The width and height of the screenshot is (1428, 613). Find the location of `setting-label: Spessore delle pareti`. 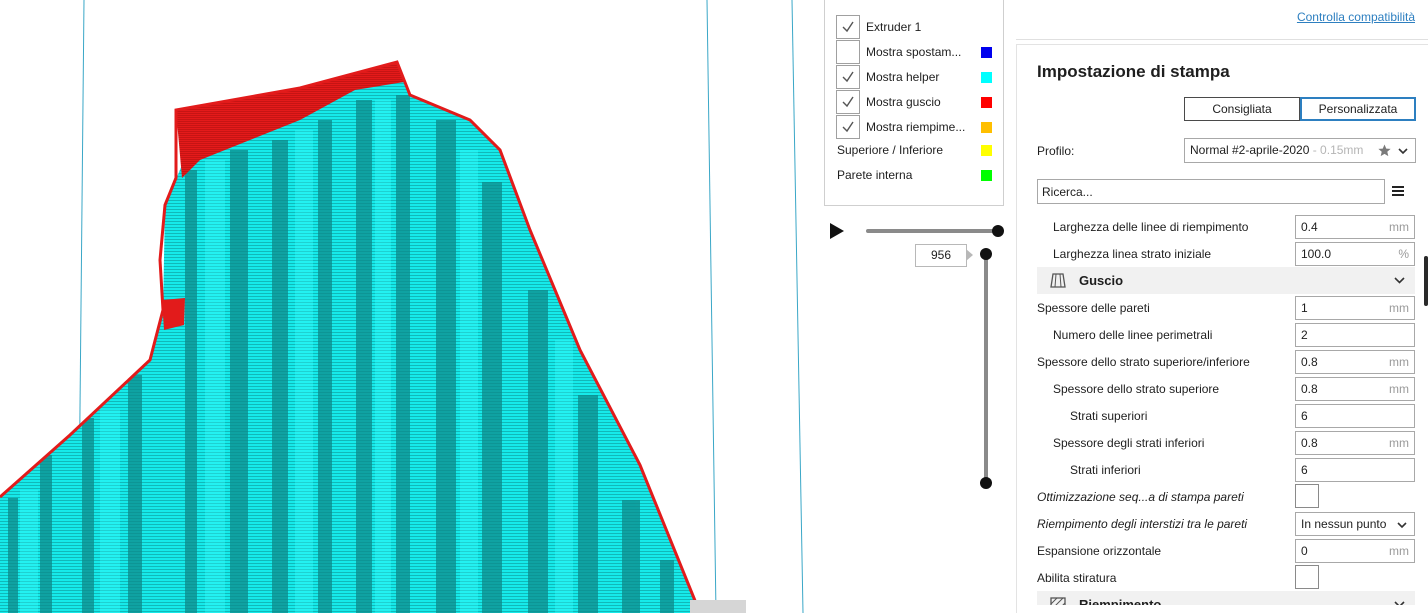

setting-label: Spessore delle pareti is located at coordinates (1093, 308).